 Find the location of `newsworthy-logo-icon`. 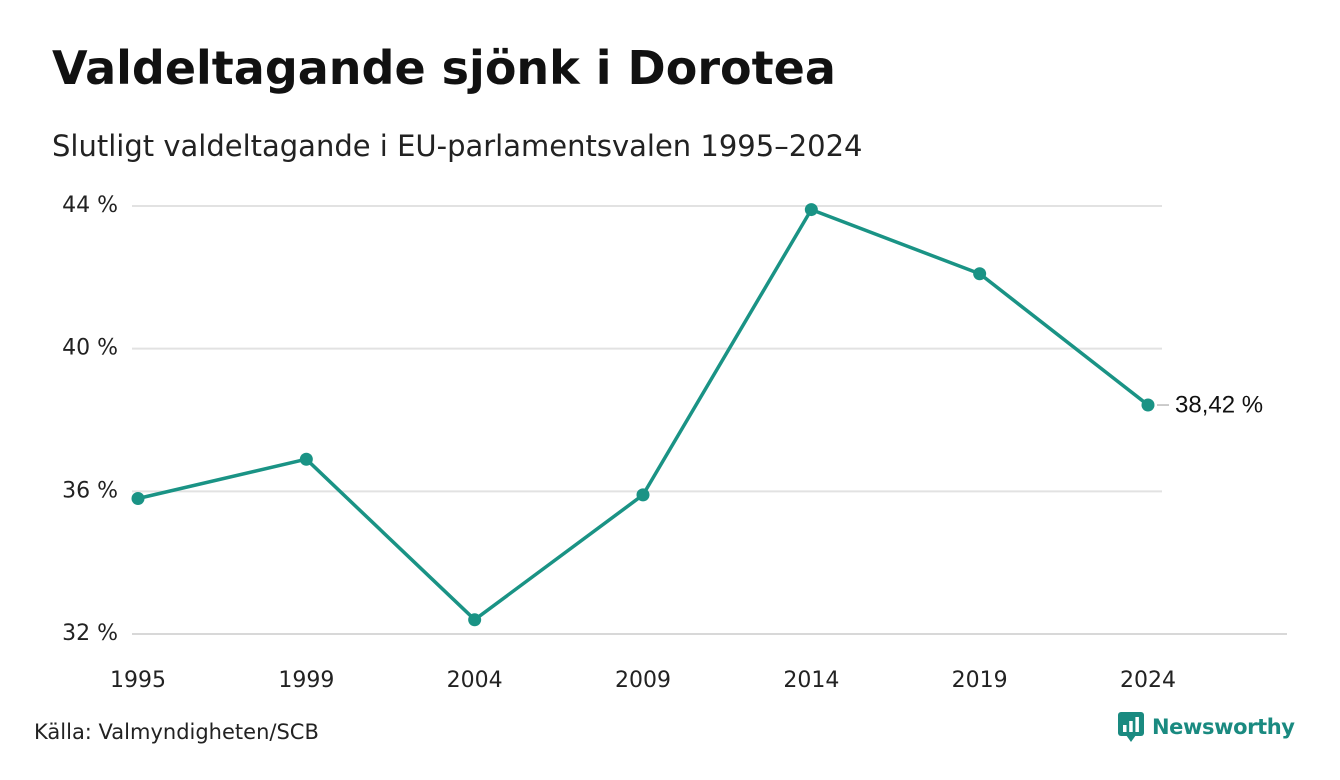

newsworthy-logo-icon is located at coordinates (1131, 727).